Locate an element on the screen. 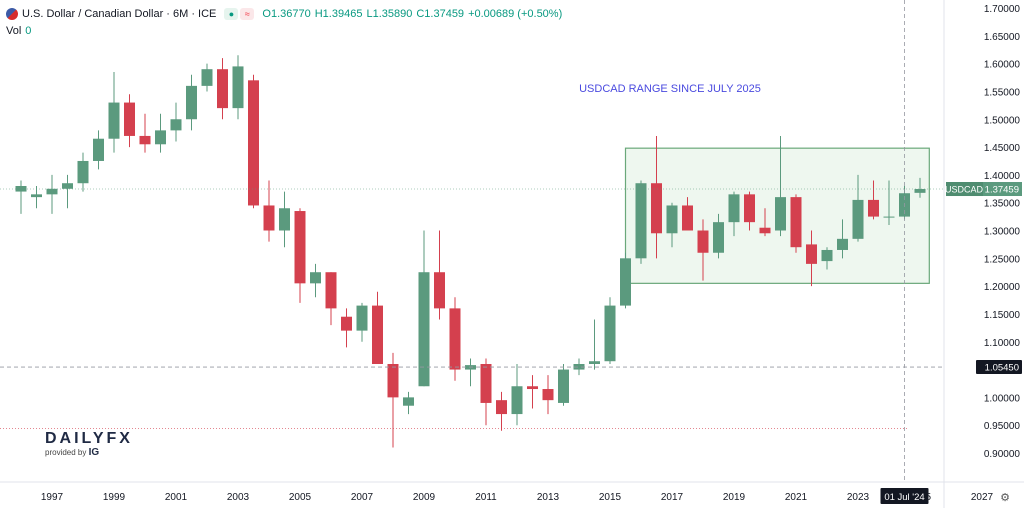  symbol-title: U.S. Dollar / Canadian Dollar · 6M · ICE is located at coordinates (119, 14).